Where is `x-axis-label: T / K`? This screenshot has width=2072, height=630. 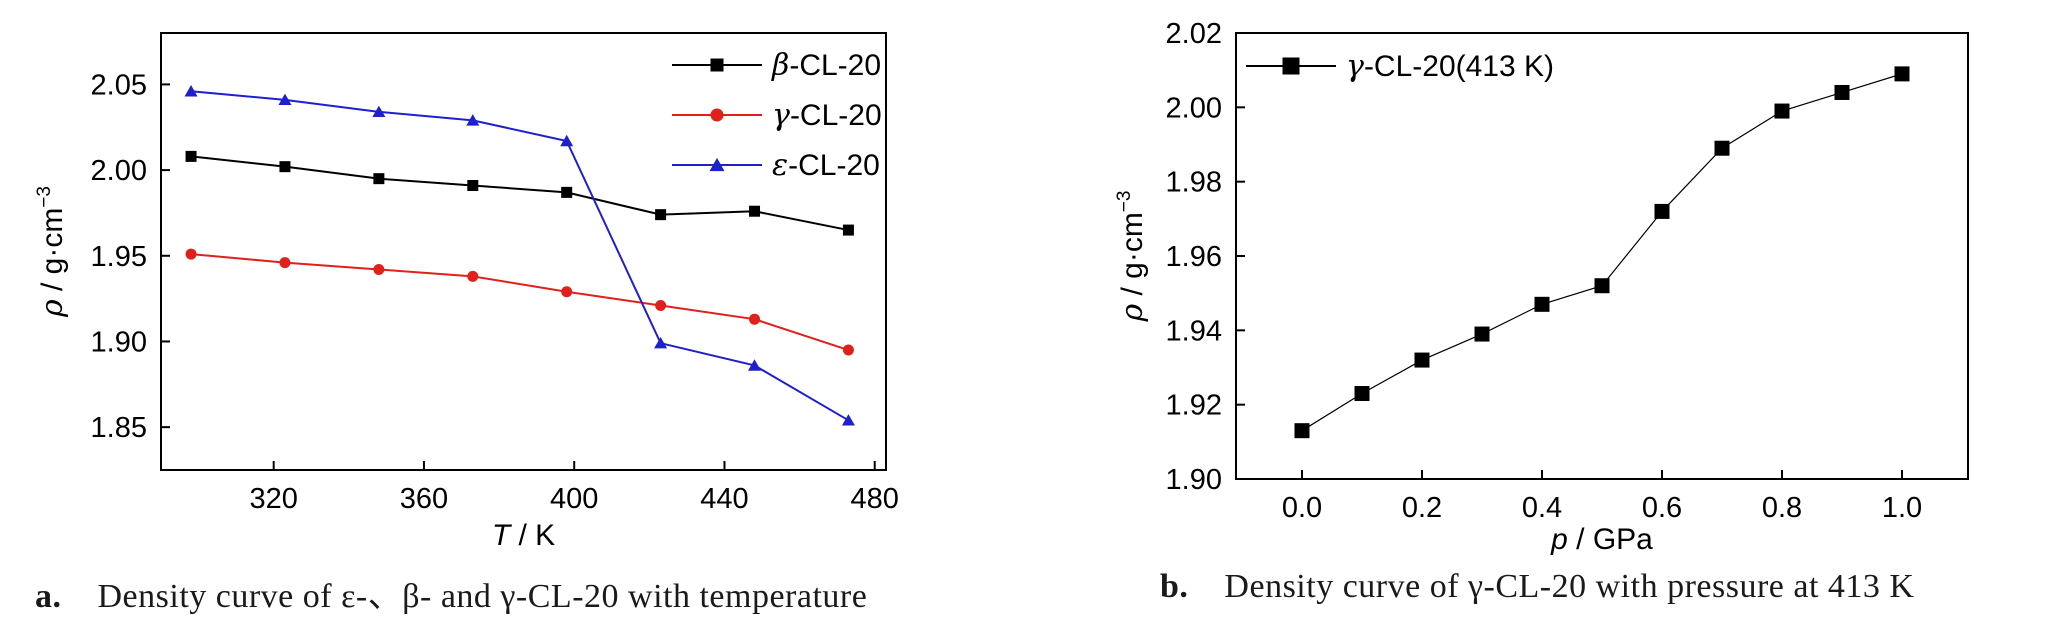 x-axis-label: T / K is located at coordinates (523, 535).